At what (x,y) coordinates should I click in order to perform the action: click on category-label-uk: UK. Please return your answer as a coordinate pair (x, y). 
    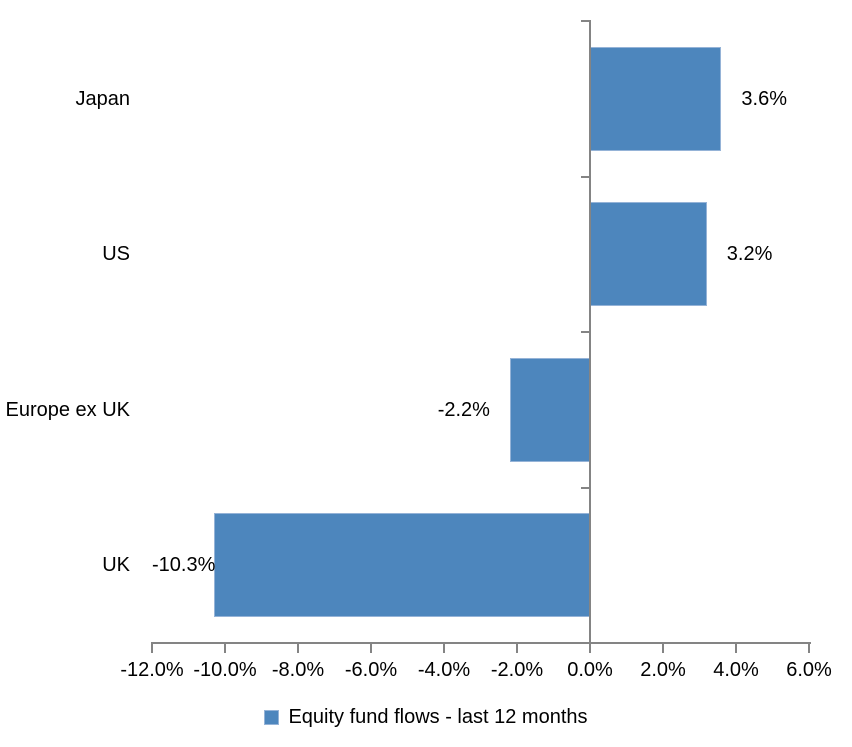
    Looking at the image, I should click on (116, 565).